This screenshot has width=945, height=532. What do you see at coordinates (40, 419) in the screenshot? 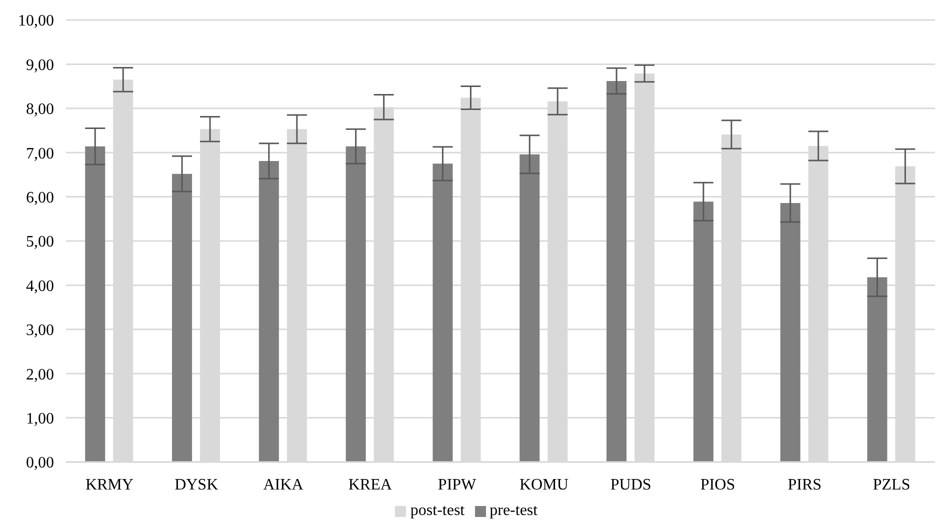
I see `y-tick-label: 1,00` at bounding box center [40, 419].